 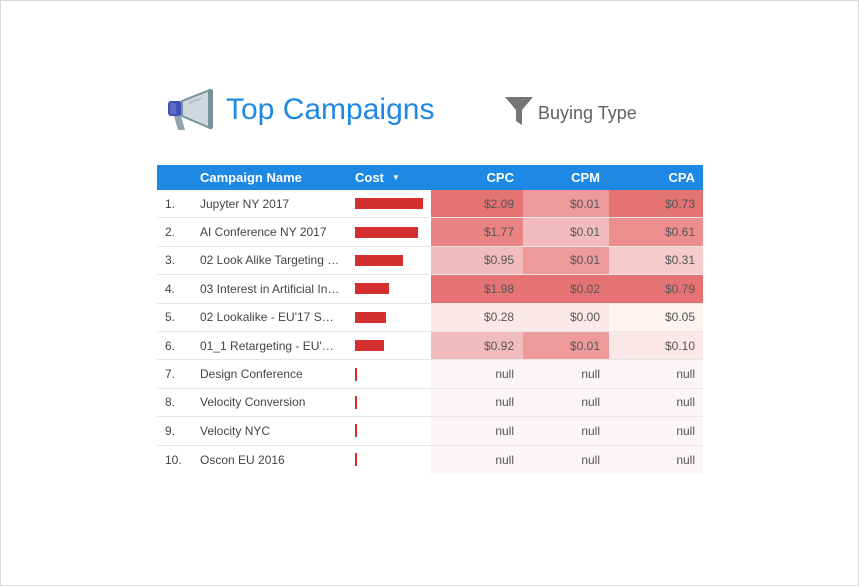 What do you see at coordinates (242, 459) in the screenshot?
I see `campaign-name: Oscon EU 2016` at bounding box center [242, 459].